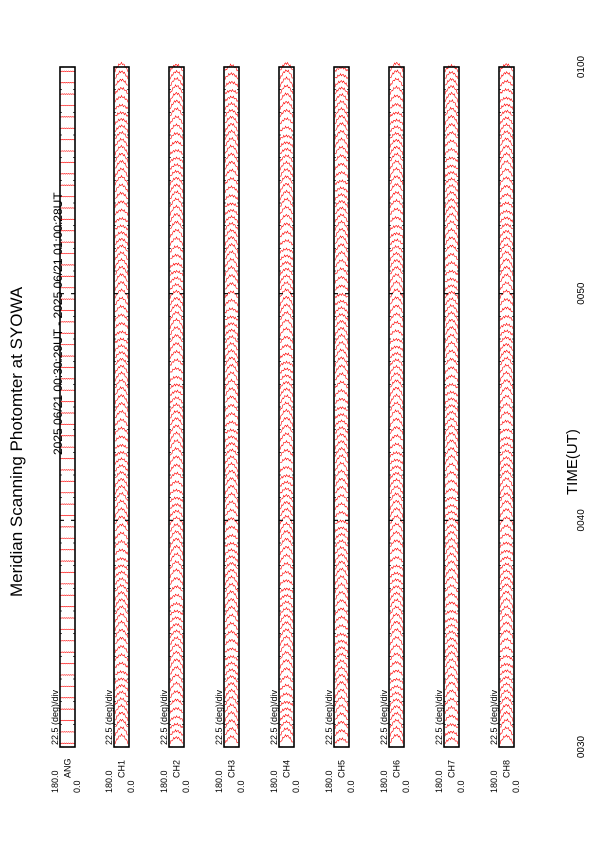 This screenshot has width=595, height=842. I want to click on channel-label-group: CH1, so click(122, 769).